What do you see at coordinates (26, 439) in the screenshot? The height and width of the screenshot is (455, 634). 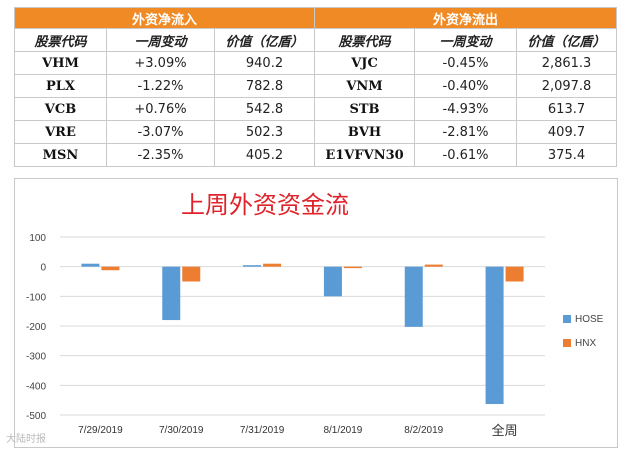 I see `watermark: 大陆时报` at bounding box center [26, 439].